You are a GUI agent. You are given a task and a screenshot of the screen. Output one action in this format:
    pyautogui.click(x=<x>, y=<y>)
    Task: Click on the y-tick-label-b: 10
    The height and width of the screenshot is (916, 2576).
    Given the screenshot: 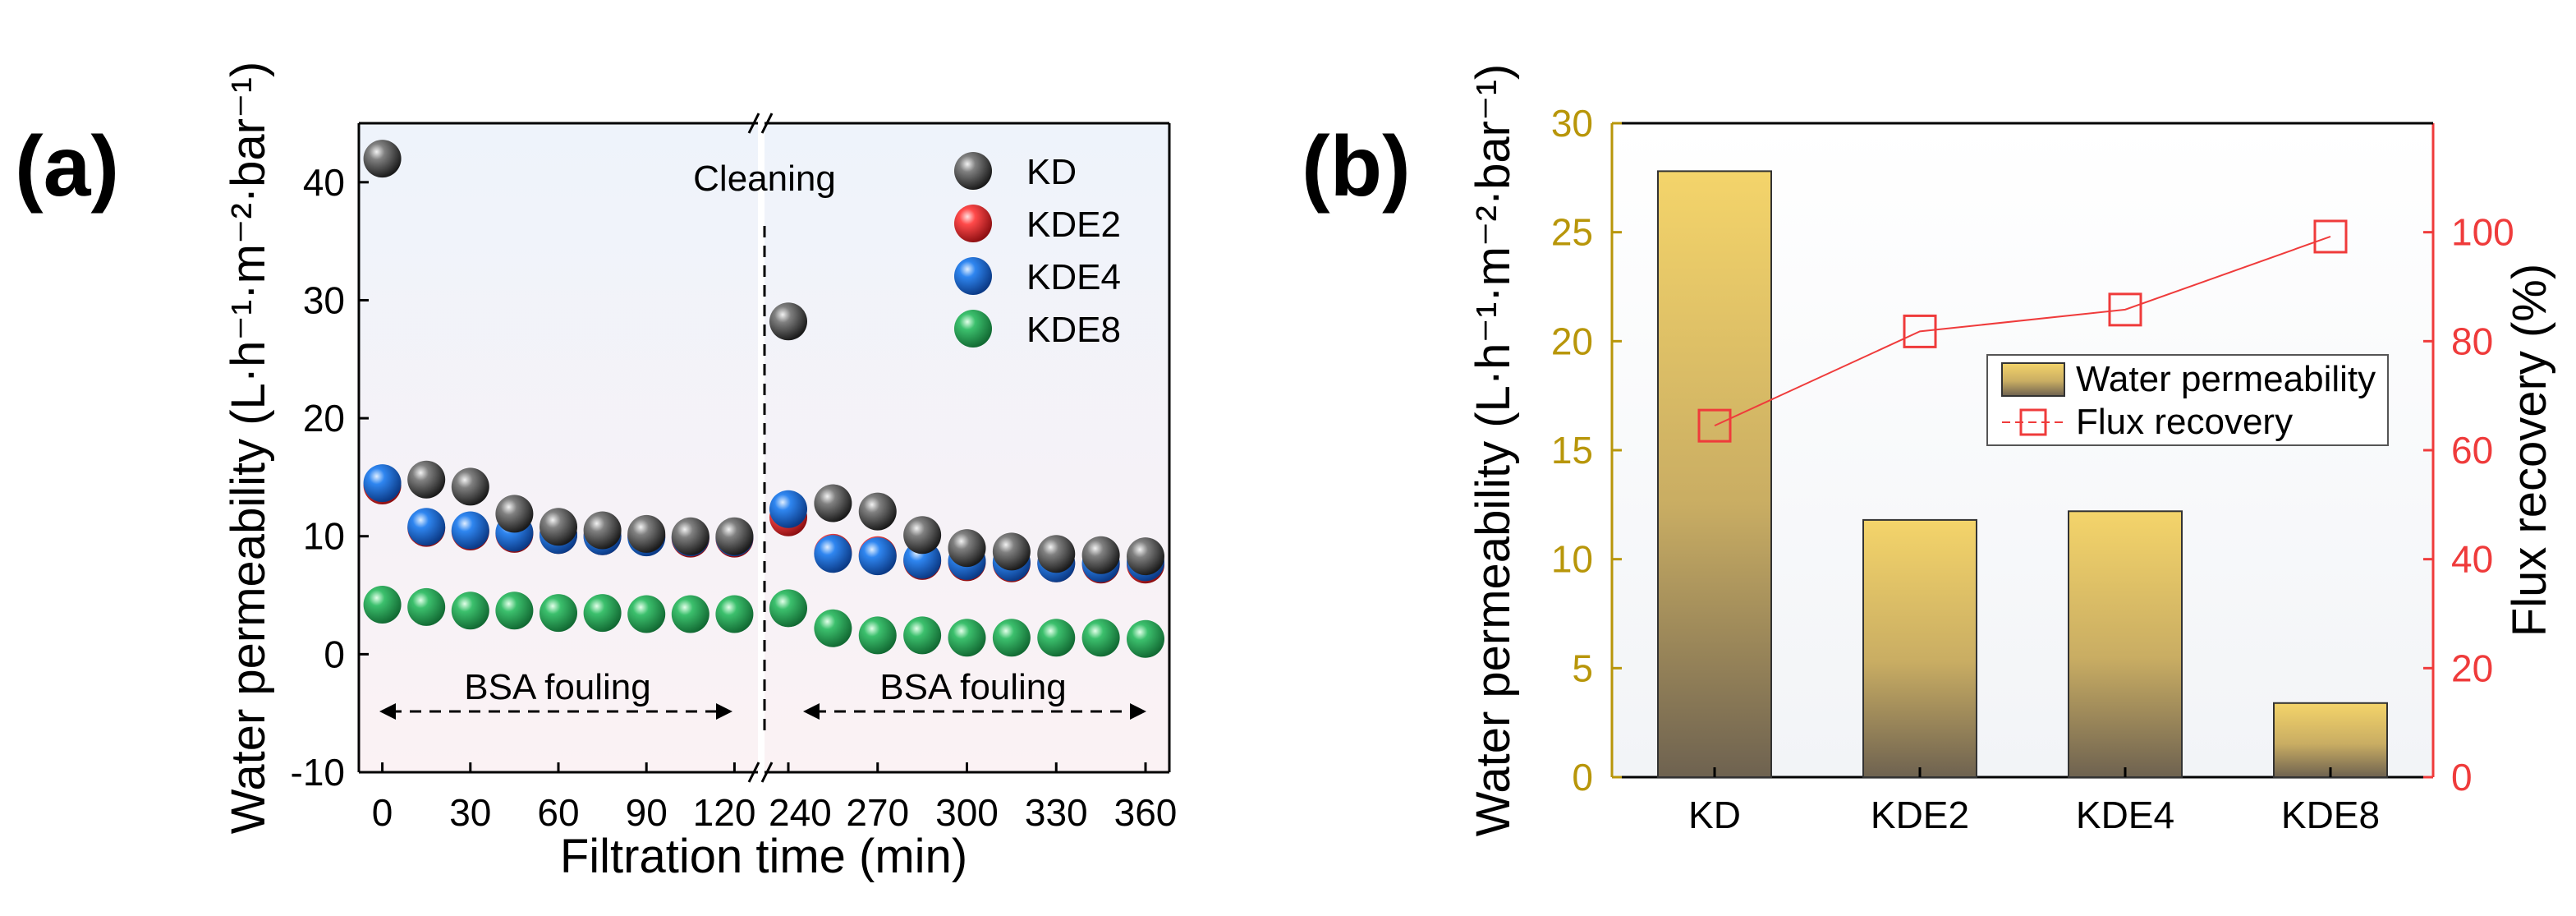 What is the action you would take?
    pyautogui.click(x=1572, y=560)
    